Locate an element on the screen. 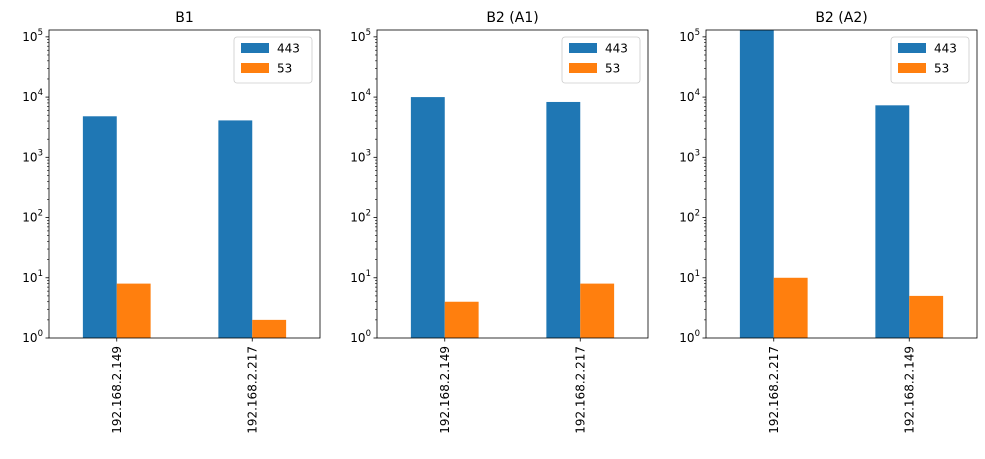 This screenshot has height=459, width=985. chart-title: B2 (A2) is located at coordinates (841, 18).